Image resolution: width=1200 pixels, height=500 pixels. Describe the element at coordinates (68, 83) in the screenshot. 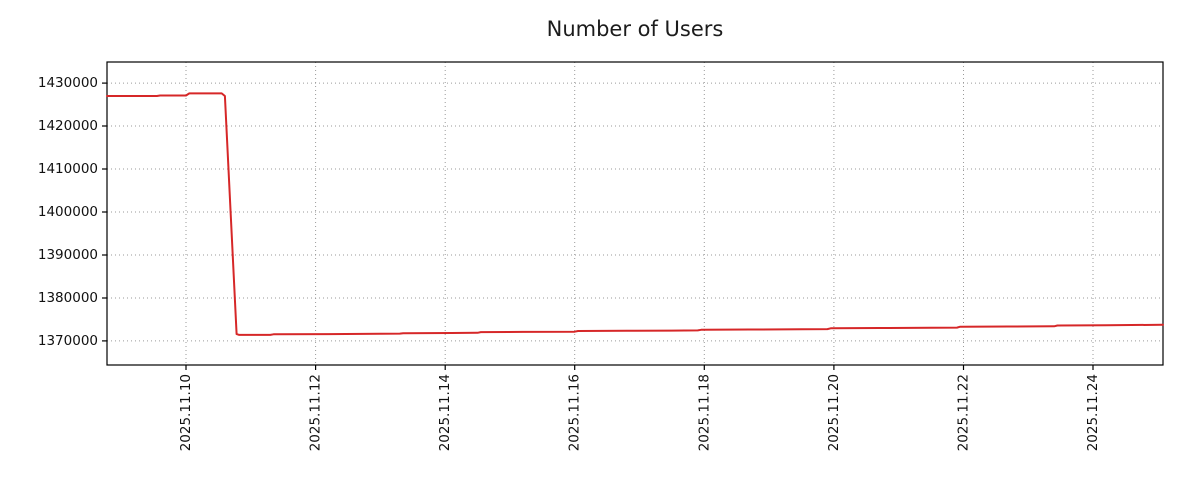

I see `y-tick-label: 1430000` at that location.